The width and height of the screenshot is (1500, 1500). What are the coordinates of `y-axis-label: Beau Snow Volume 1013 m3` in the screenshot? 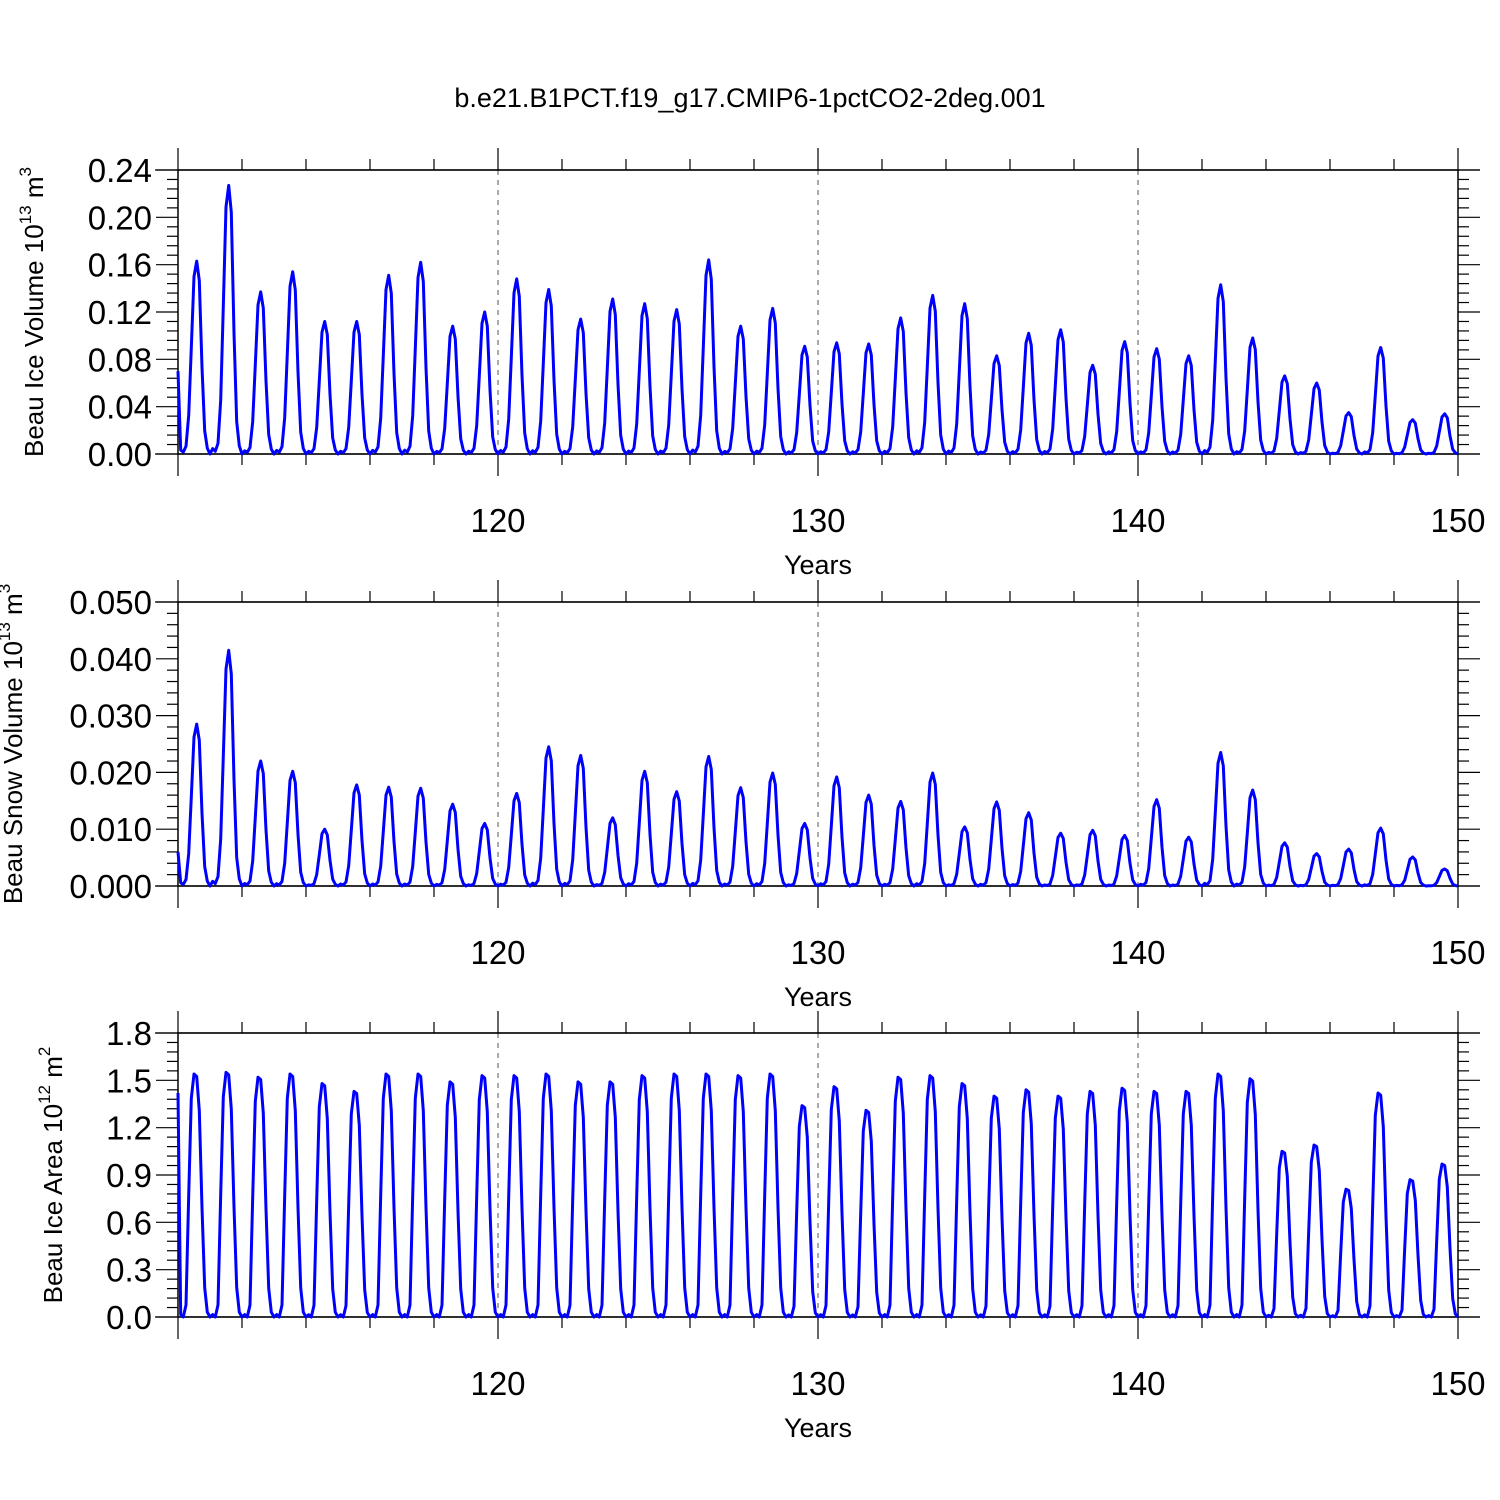 It's located at (14, 744).